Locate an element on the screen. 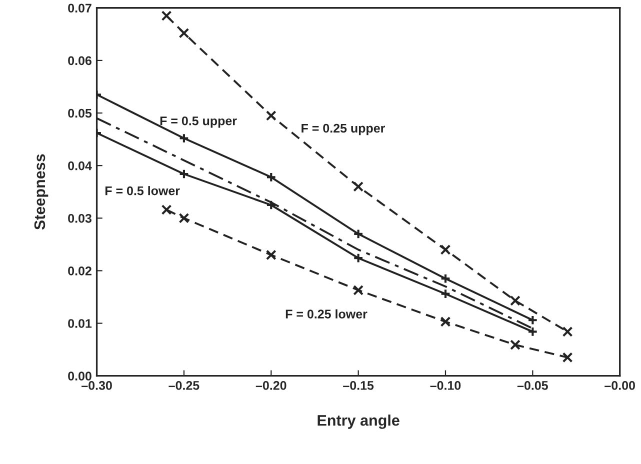 Image resolution: width=641 pixels, height=464 pixels. y-axis-title: Steepness is located at coordinates (41, 192).